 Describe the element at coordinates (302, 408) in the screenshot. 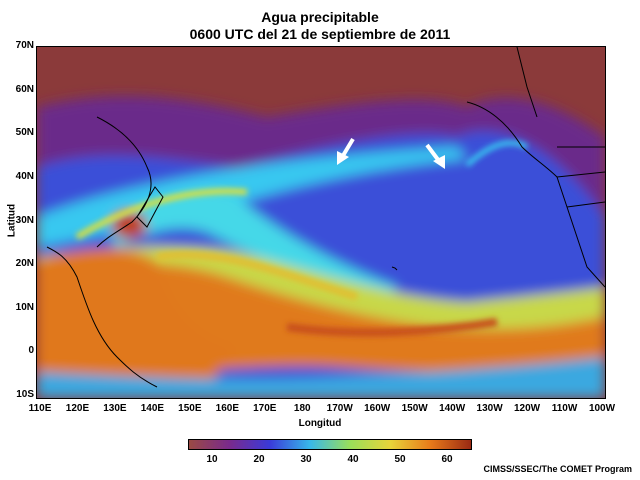

I see `lon-tick-label: 180` at that location.